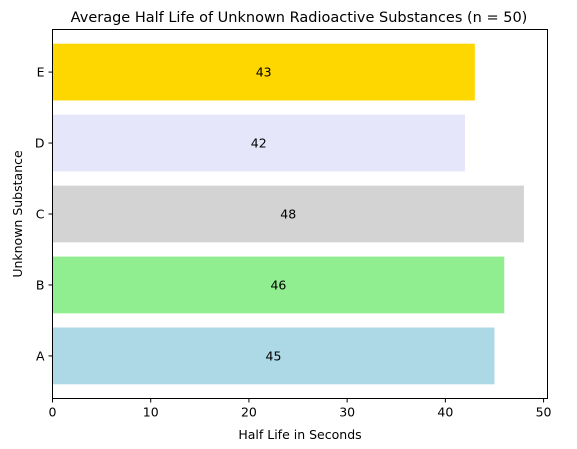 Image resolution: width=577 pixels, height=449 pixels. I want to click on data-label-e: 43, so click(264, 72).